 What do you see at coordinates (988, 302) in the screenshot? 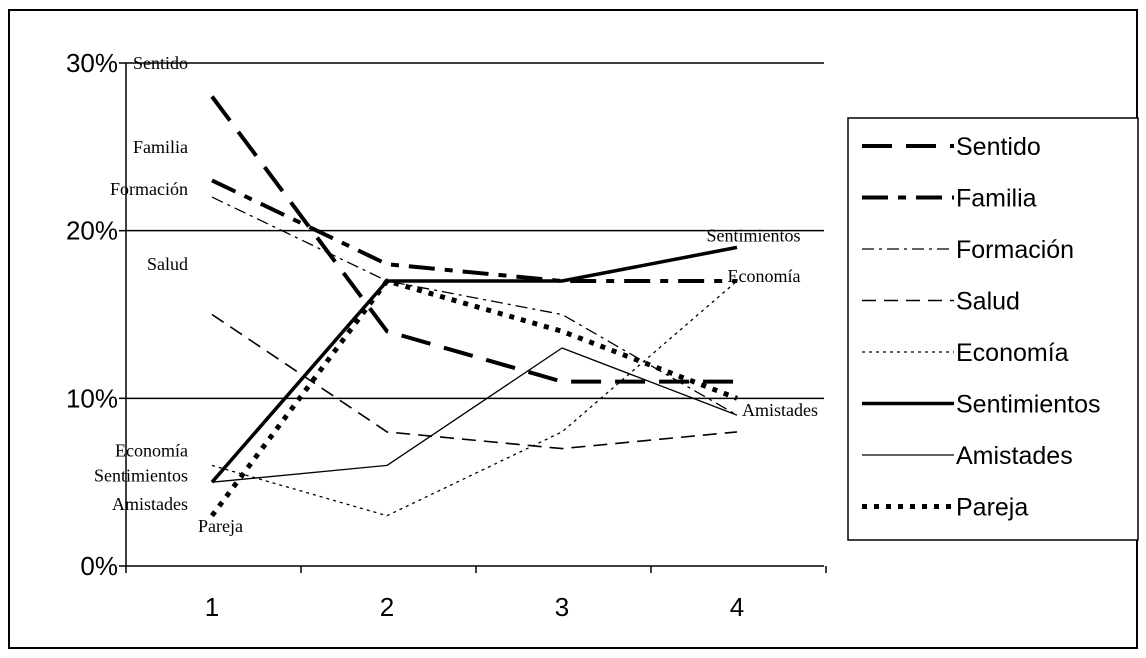
I see `legend-label: Salud` at bounding box center [988, 302].